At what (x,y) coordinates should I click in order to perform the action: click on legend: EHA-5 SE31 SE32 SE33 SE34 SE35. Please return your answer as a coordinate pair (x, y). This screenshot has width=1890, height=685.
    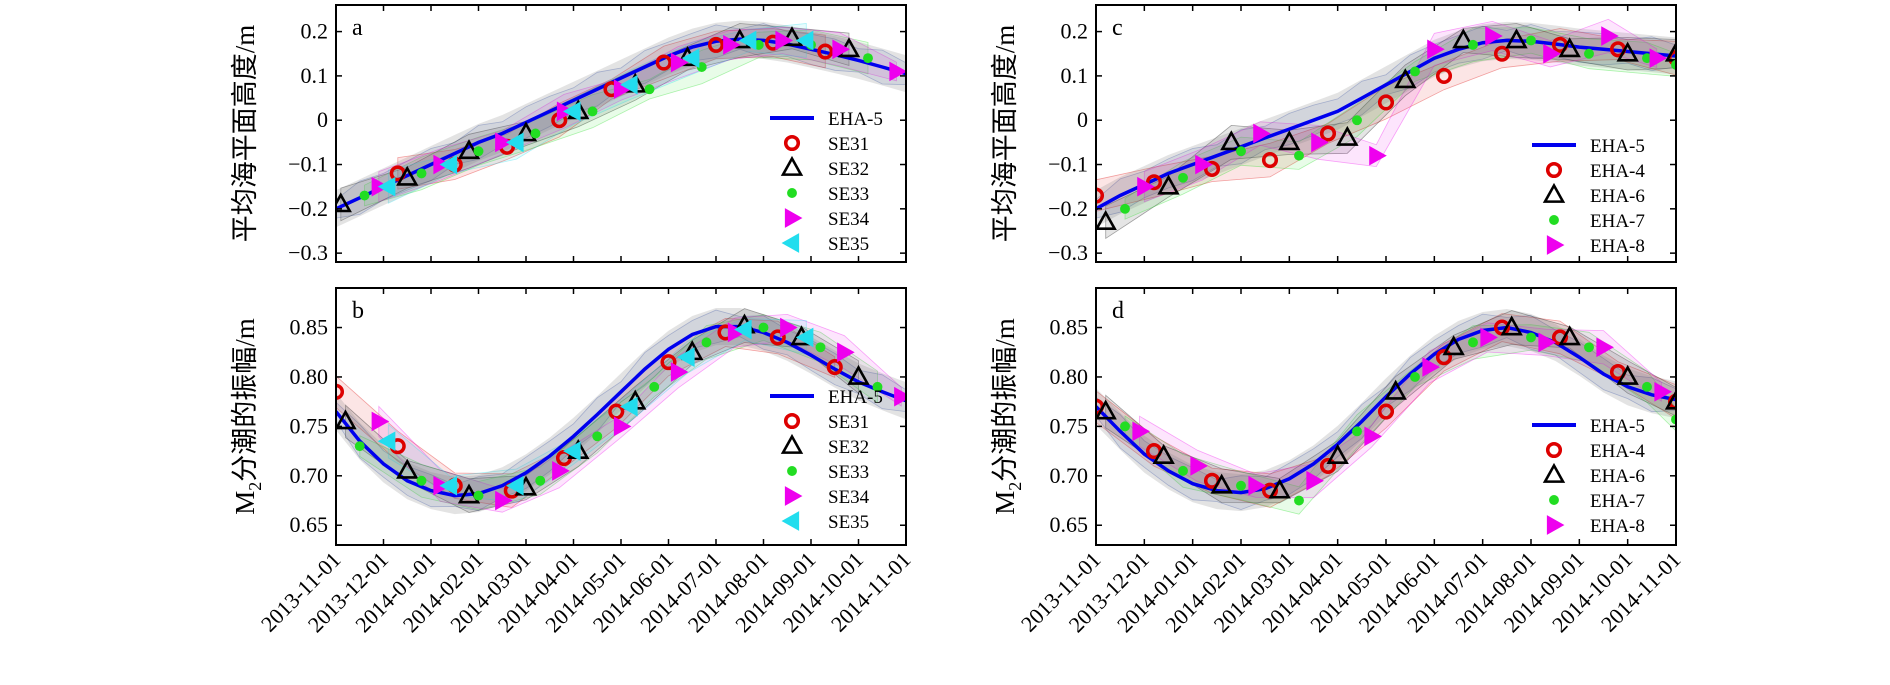
    Looking at the image, I should click on (826, 182).